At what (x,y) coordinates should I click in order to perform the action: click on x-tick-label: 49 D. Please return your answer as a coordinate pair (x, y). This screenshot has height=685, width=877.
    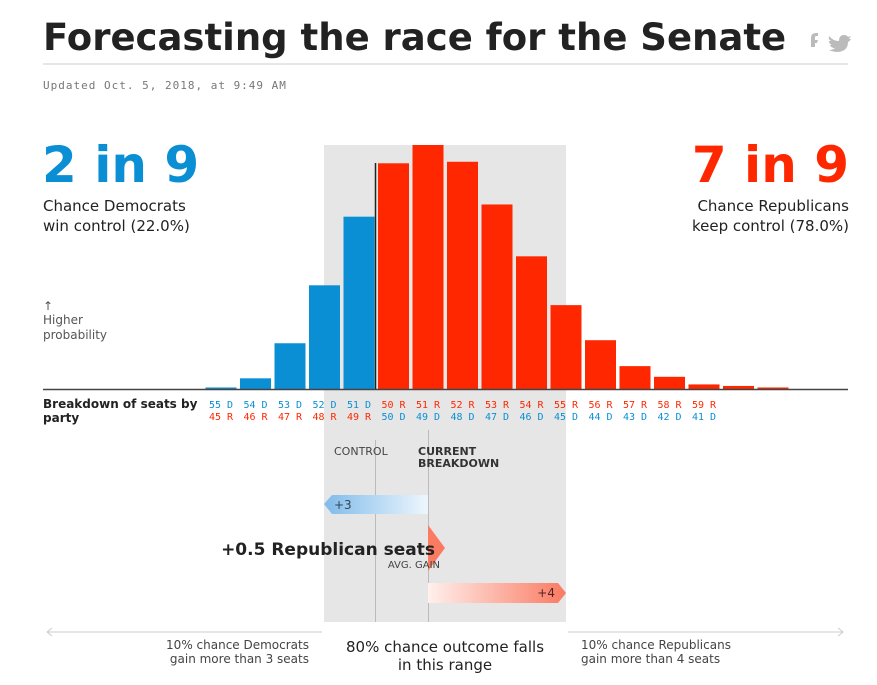
    Looking at the image, I should click on (428, 417).